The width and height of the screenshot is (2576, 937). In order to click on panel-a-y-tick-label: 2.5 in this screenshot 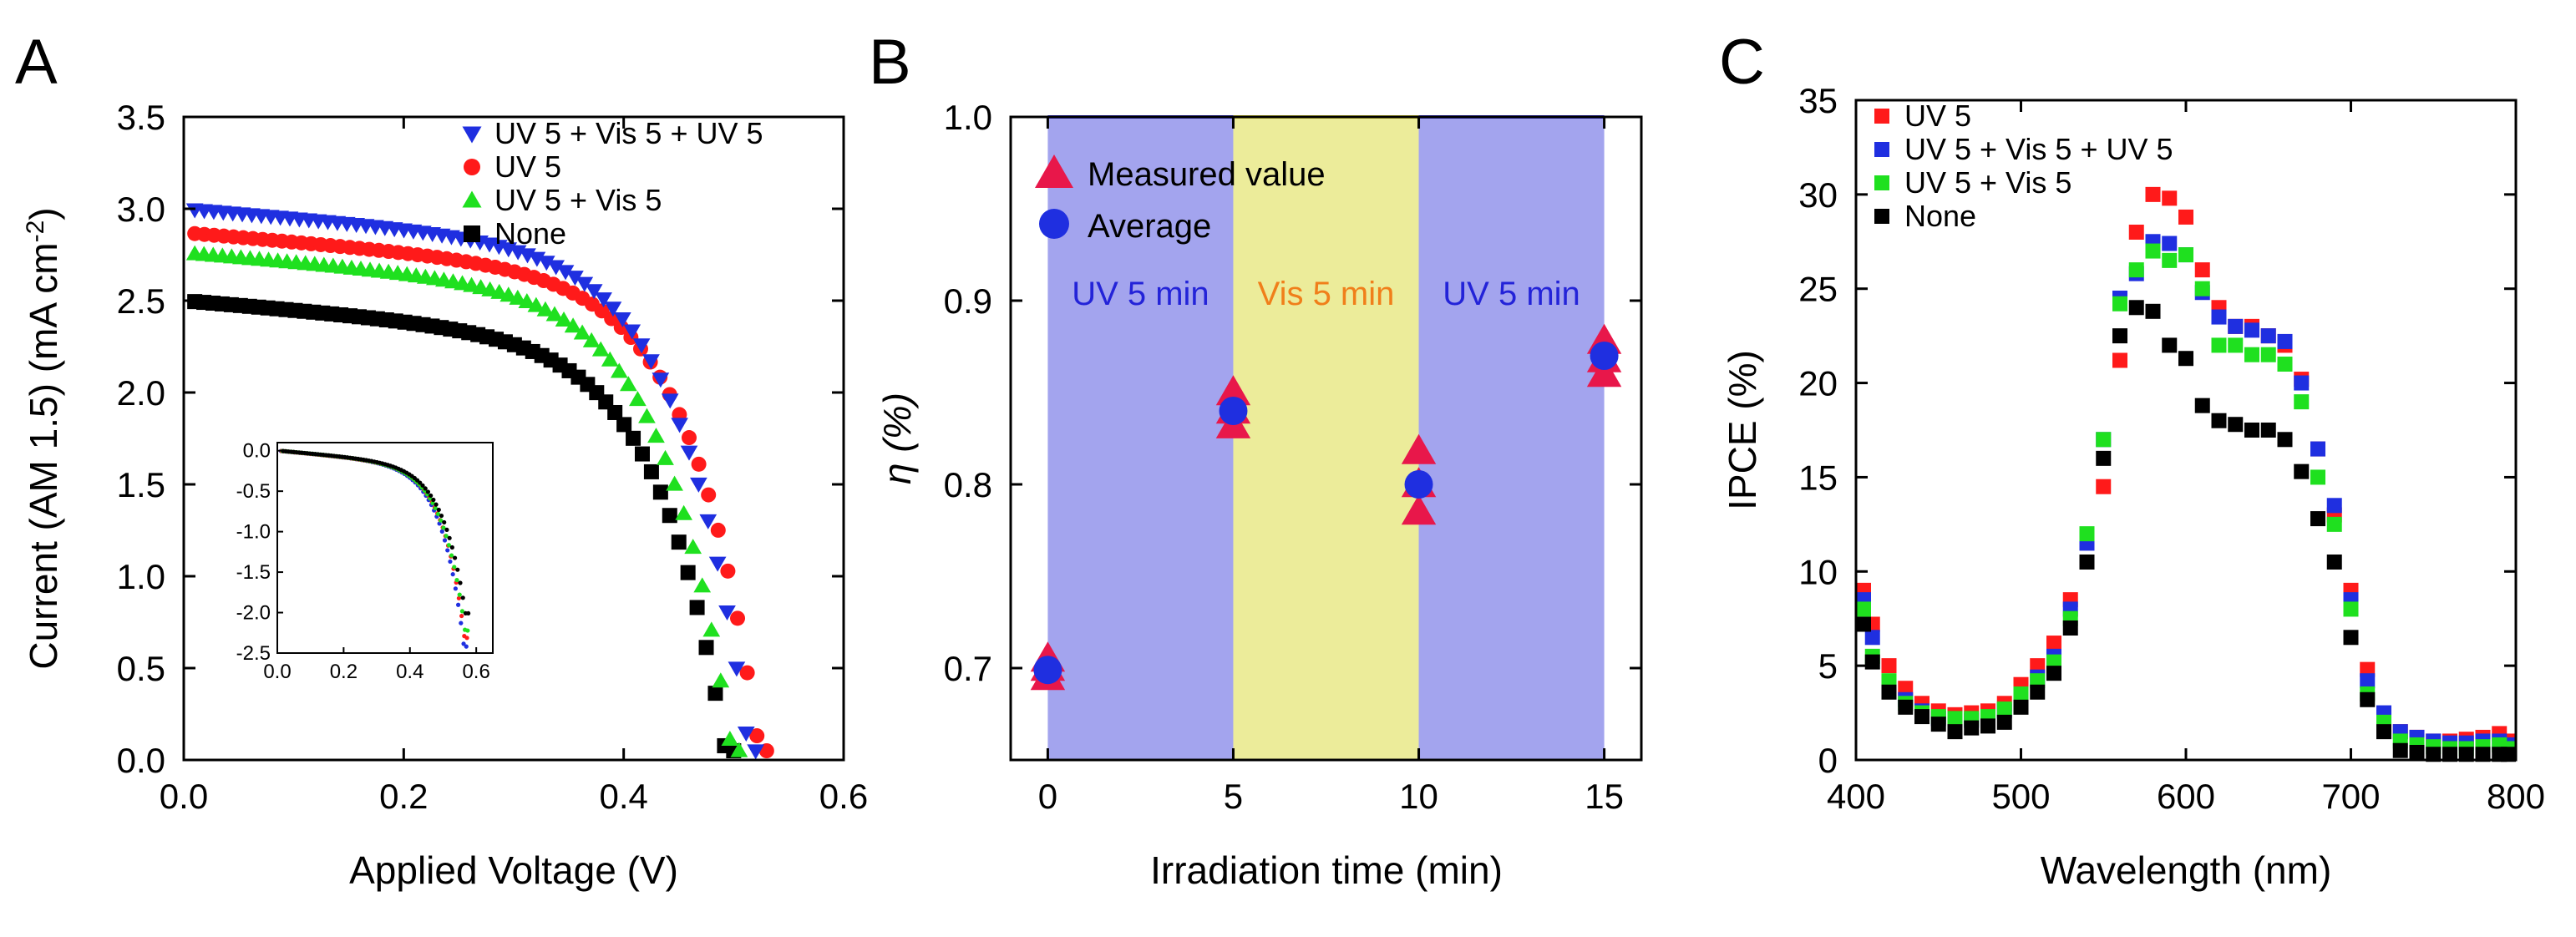, I will do `click(141, 301)`.